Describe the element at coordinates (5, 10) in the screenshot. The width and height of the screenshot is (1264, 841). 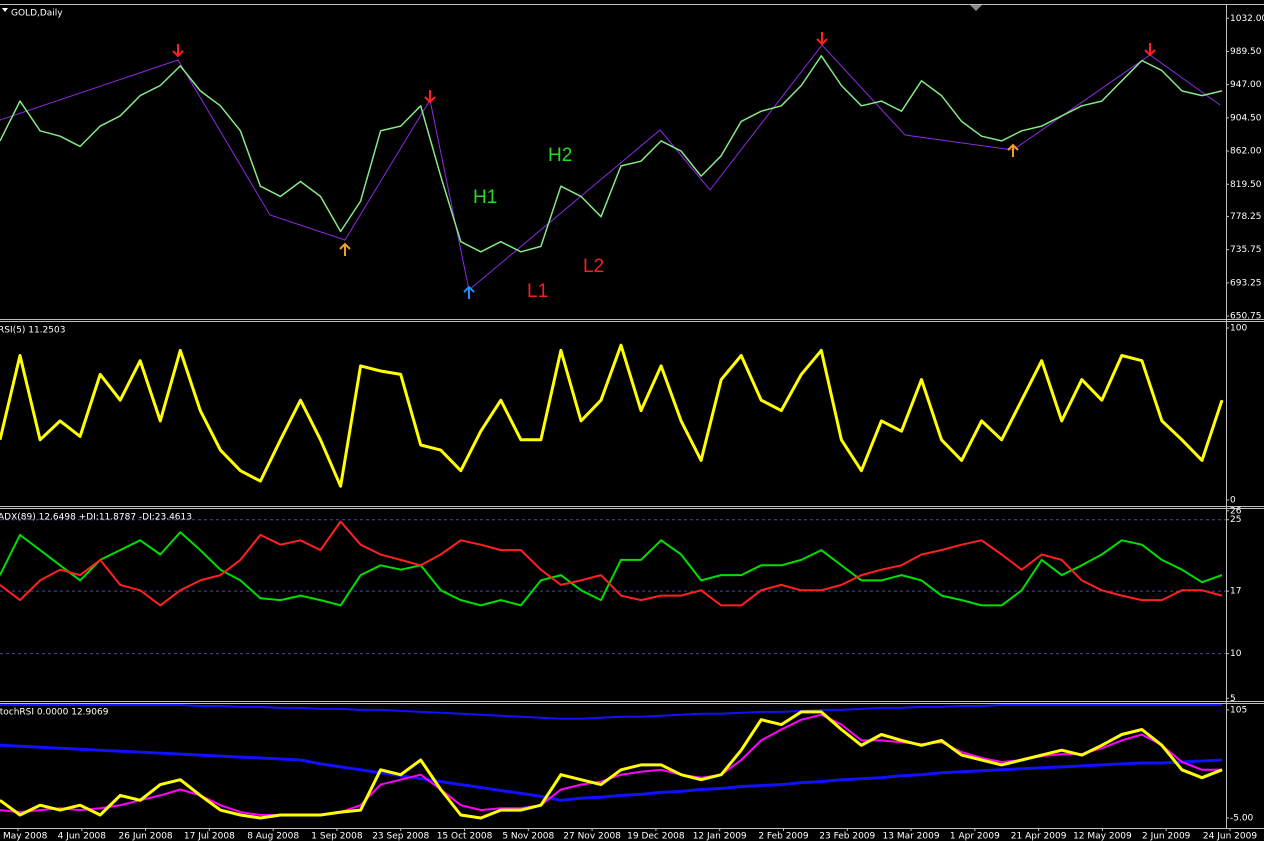
I see `menu-marker` at that location.